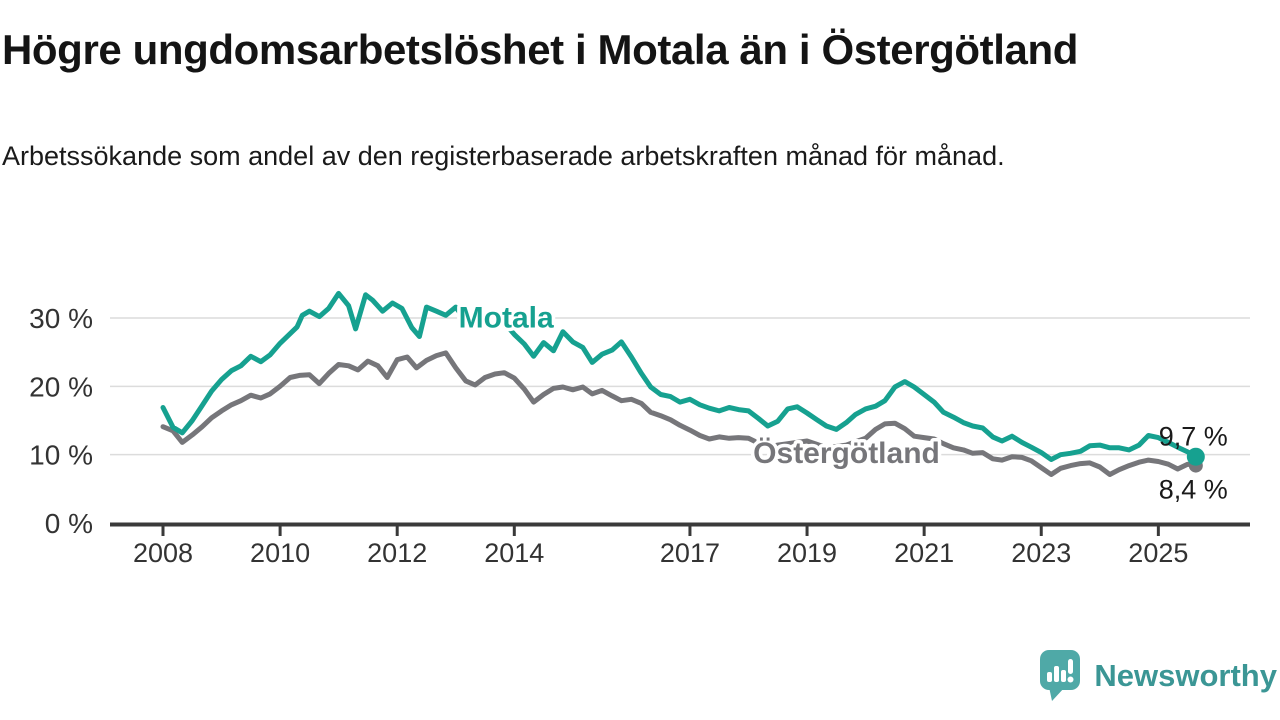 The width and height of the screenshot is (1280, 720). What do you see at coordinates (690, 553) in the screenshot?
I see `x-axis-tick-label: 2017` at bounding box center [690, 553].